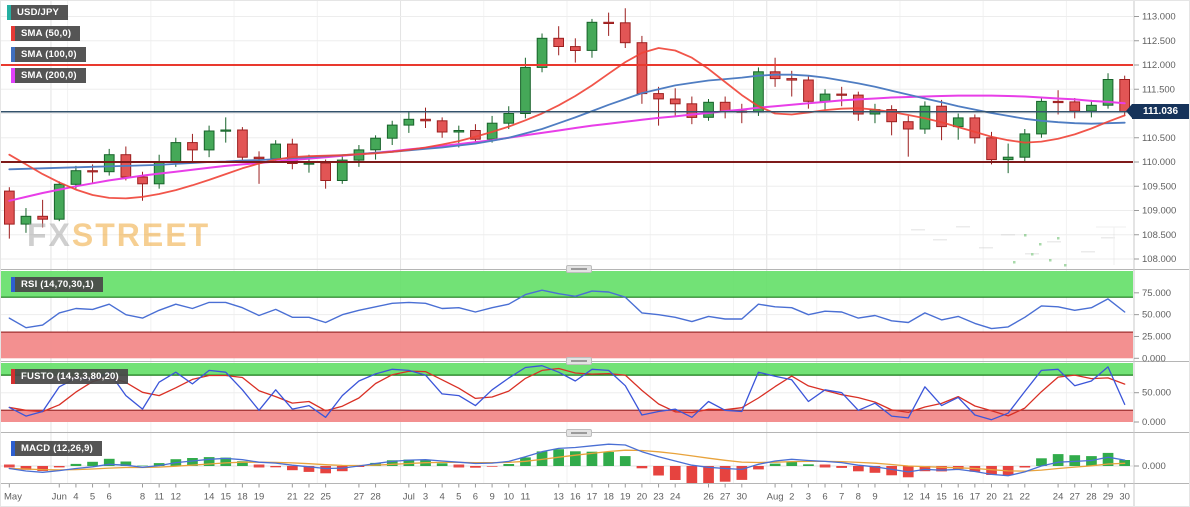  I want to click on faint-artifact, so click(1018, 246).